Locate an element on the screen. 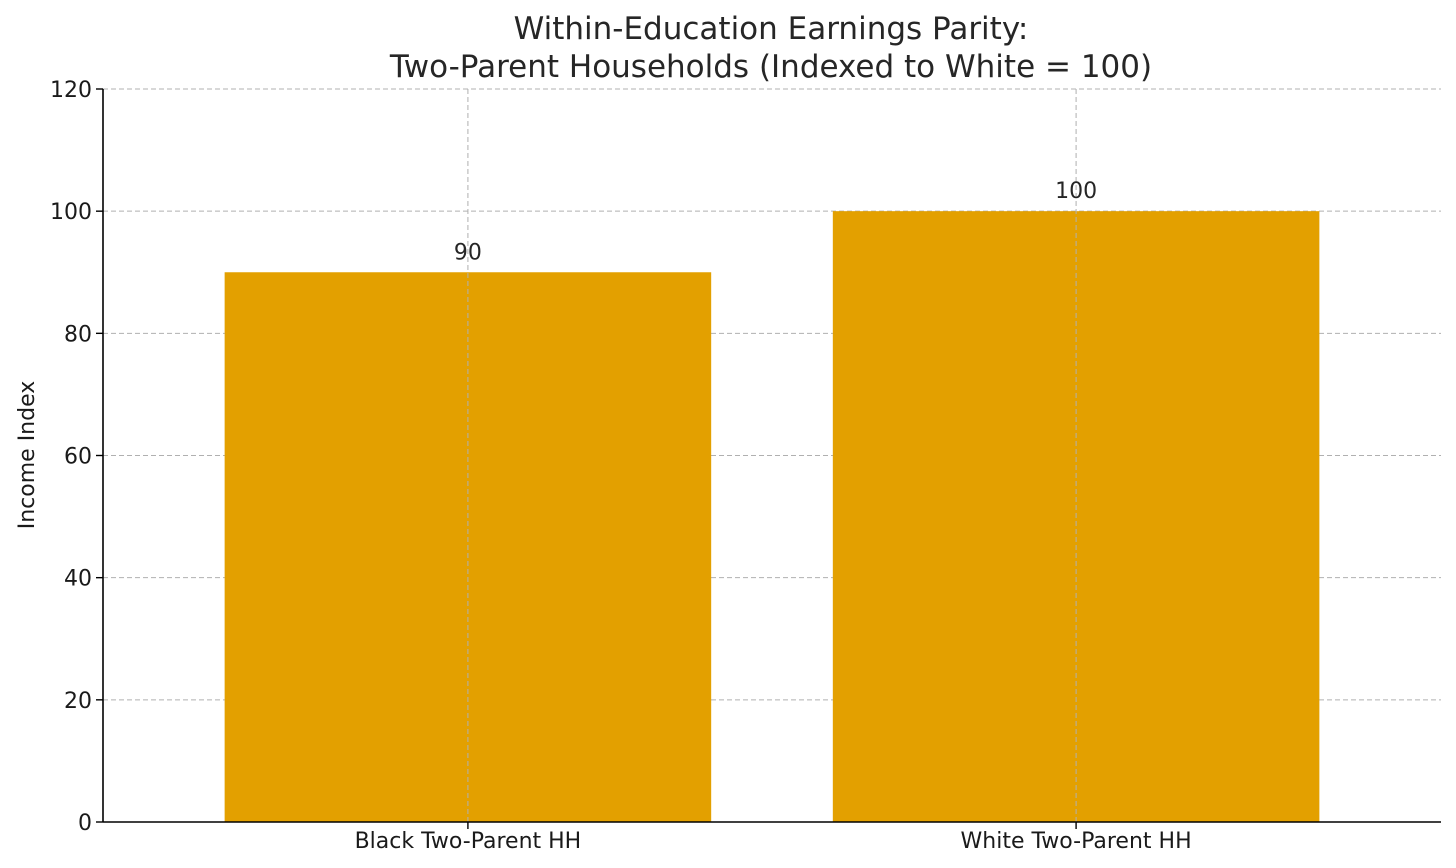 This screenshot has width=1456, height=868. chart-title-line-1: Within-Education Earnings Parity: is located at coordinates (771, 29).